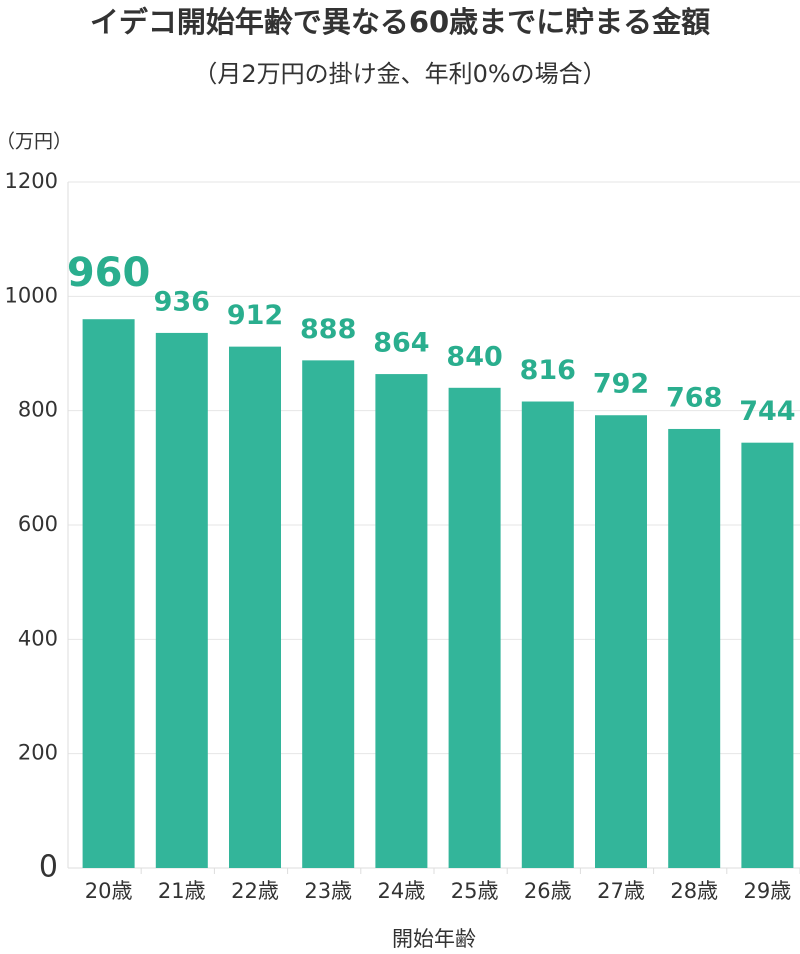 The height and width of the screenshot is (954, 800). I want to click on value-label: 768, so click(694, 397).